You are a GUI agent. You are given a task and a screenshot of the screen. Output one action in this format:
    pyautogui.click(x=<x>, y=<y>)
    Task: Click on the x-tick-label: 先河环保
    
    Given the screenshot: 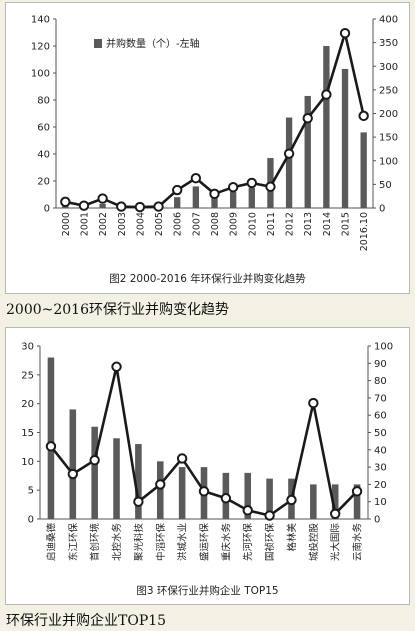 What is the action you would take?
    pyautogui.click(x=248, y=542)
    